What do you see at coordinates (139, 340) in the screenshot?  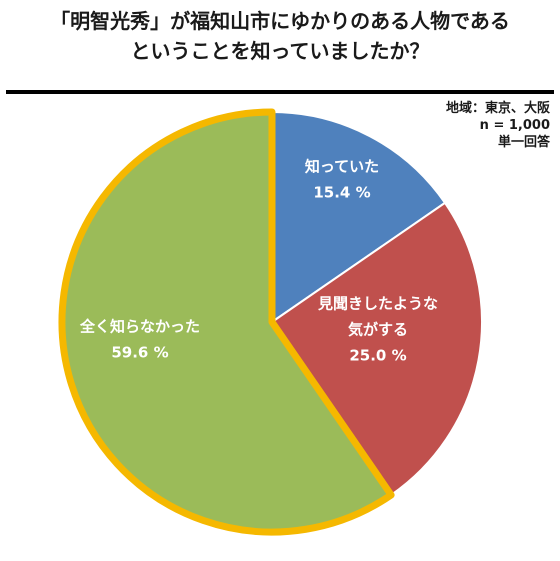 I see `slice-label-group: 全く知らなかった 59.6 %` at bounding box center [139, 340].